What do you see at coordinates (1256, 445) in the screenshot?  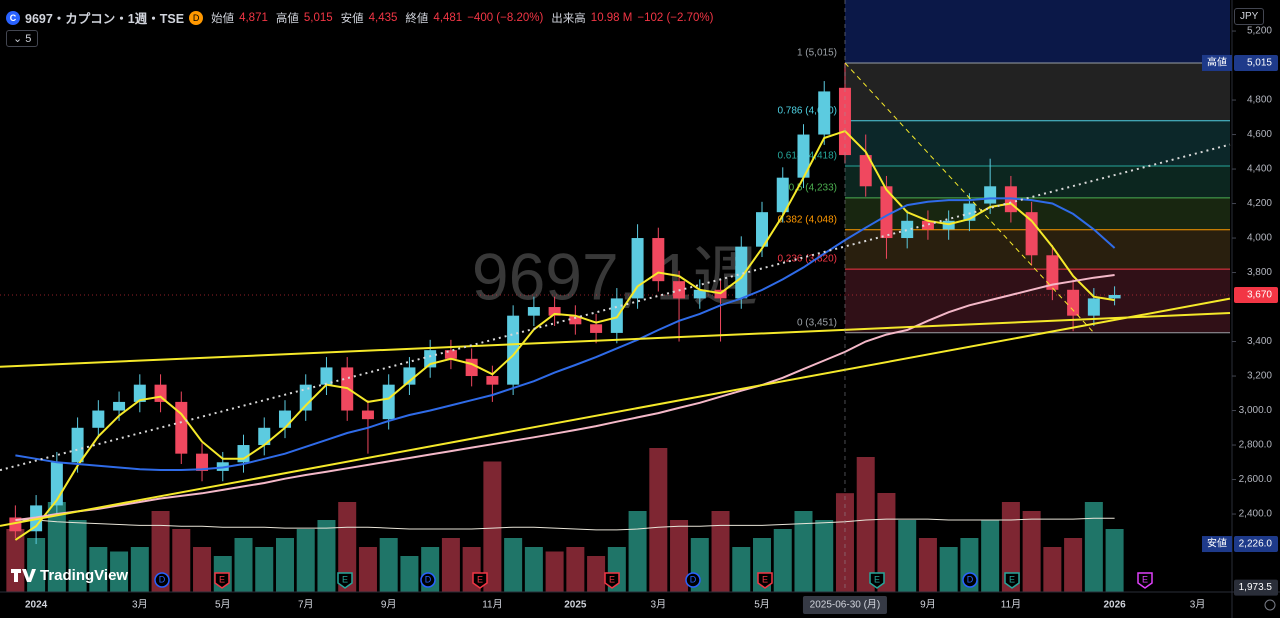 I see `y-tick-label: 2,800.0` at bounding box center [1256, 445].